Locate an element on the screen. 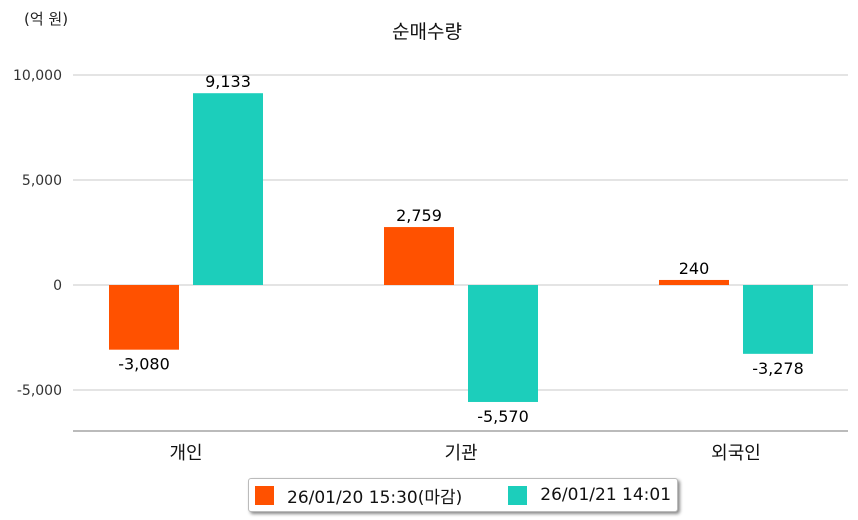 The image size is (858, 520). data-label: 2,759 is located at coordinates (419, 215).